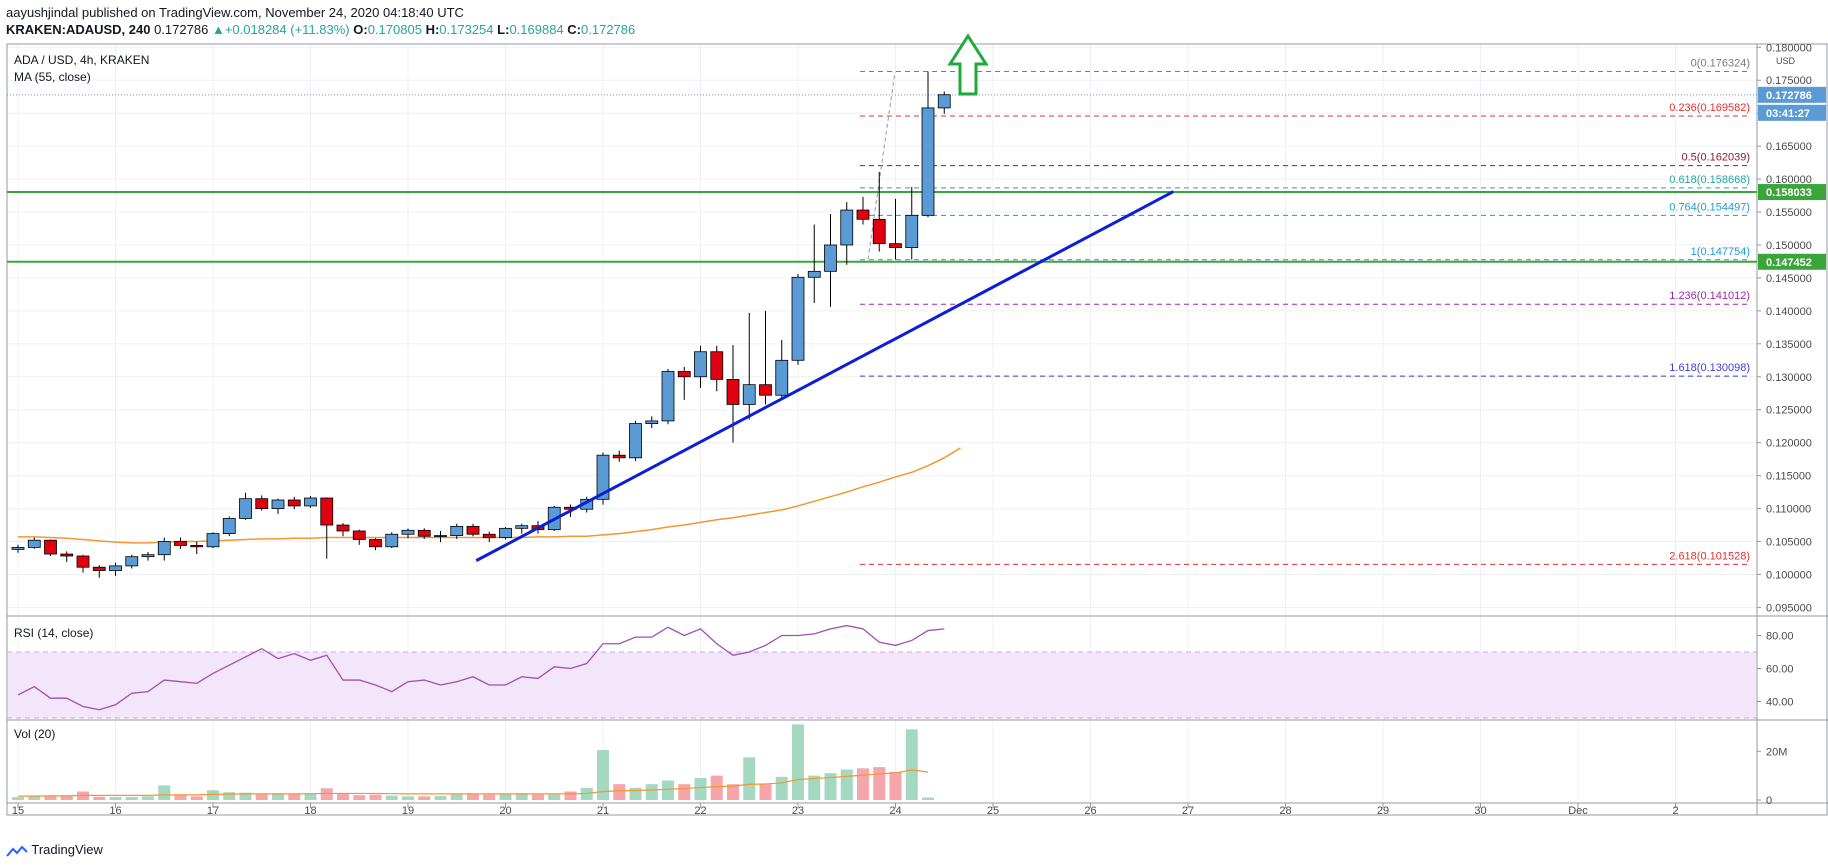  What do you see at coordinates (34, 734) in the screenshot?
I see `volume-legend: Vol (20)` at bounding box center [34, 734].